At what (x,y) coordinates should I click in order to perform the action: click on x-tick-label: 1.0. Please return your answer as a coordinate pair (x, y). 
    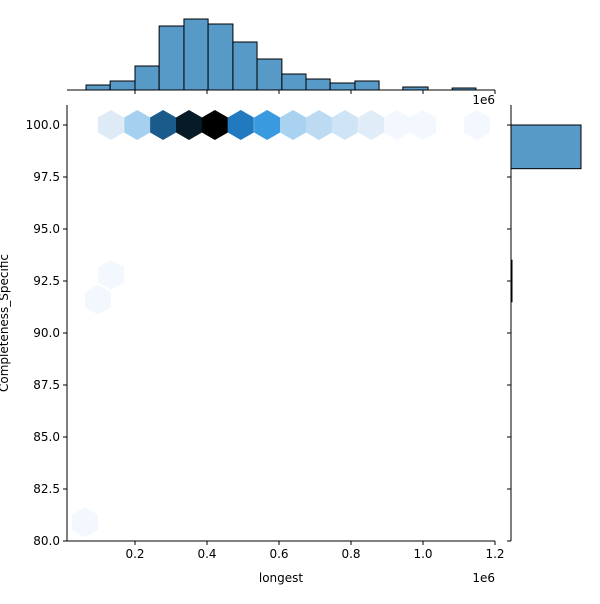
    Looking at the image, I should click on (422, 554).